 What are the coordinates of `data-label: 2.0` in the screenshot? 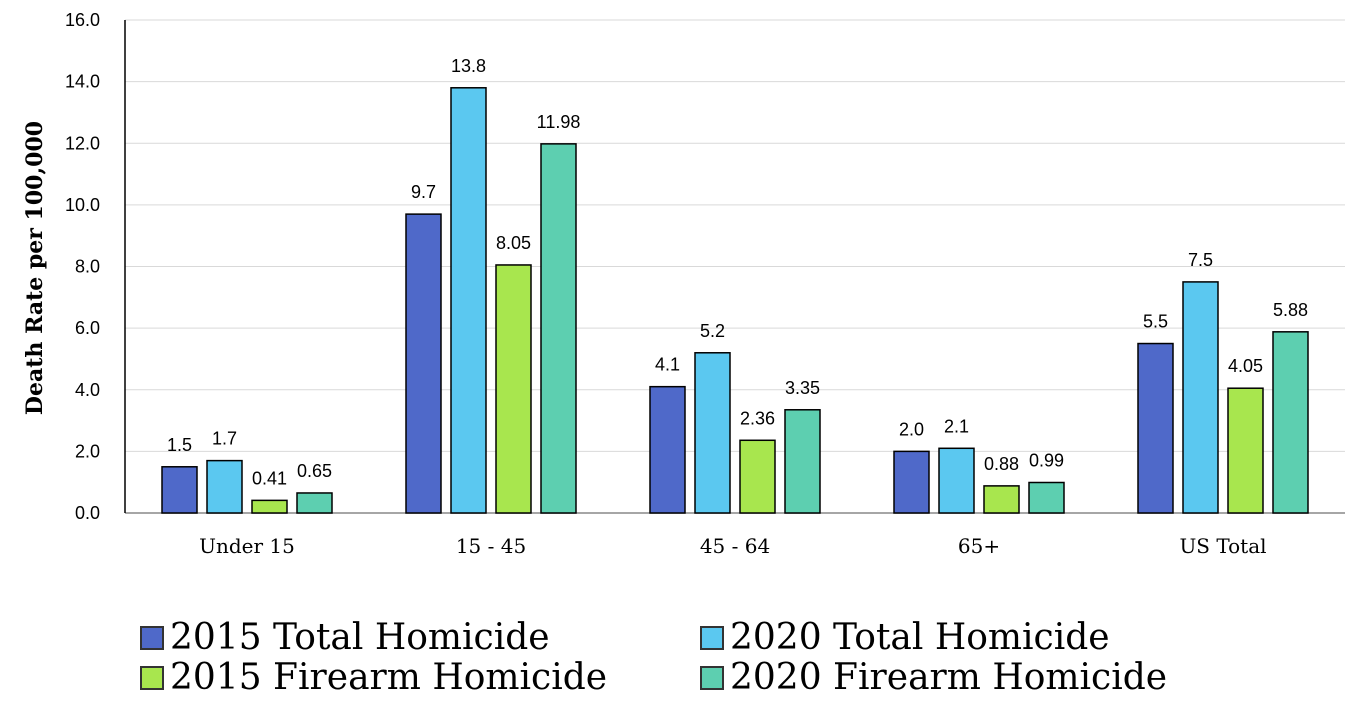 It's located at (911, 429).